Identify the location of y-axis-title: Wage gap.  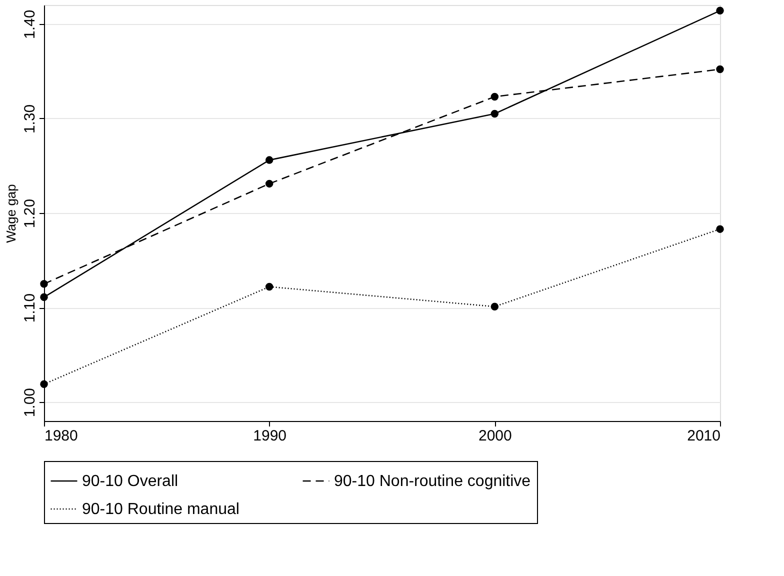
(11, 213).